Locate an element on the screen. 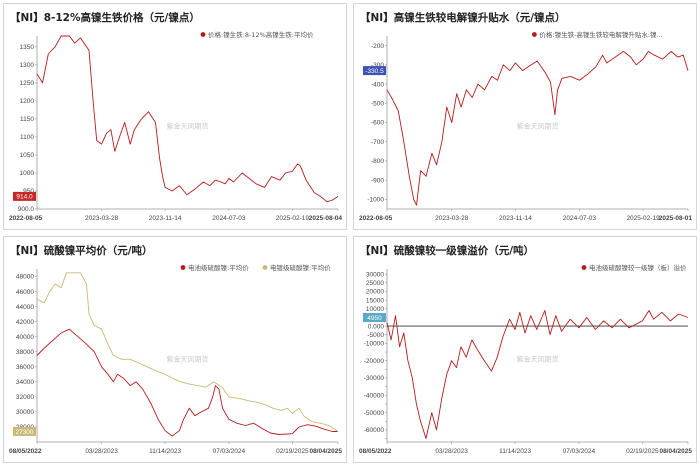 The height and width of the screenshot is (466, 700). y-tick-label: 0.000 is located at coordinates (376, 326).